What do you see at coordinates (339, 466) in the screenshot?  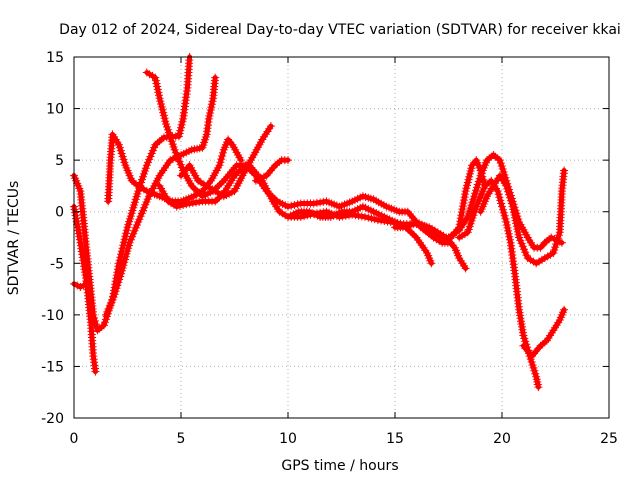 I see `x-axis-label: GPS time / hours` at bounding box center [339, 466].